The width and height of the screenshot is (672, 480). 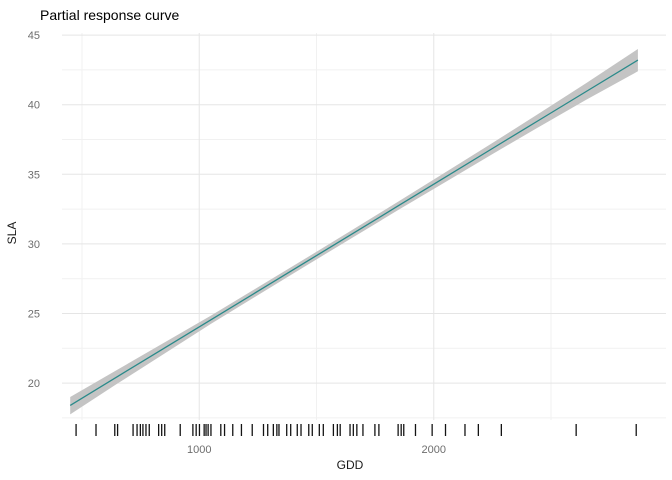 I want to click on x-tick-label: 1000, so click(x=199, y=450).